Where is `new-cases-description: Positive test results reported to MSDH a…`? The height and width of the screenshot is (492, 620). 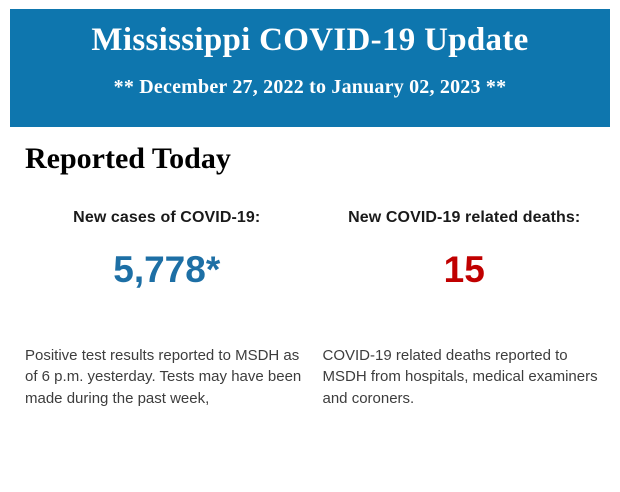 new-cases-description: Positive test results reported to MSDH a… is located at coordinates (163, 376).